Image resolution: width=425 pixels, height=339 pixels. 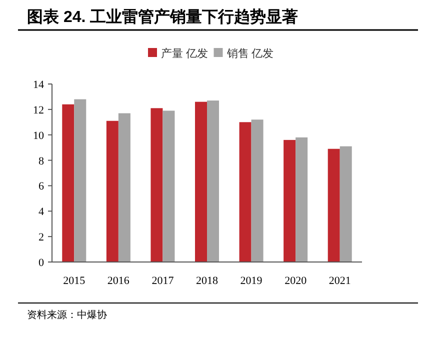 I want to click on x-tick-label: 2015, so click(x=74, y=281).